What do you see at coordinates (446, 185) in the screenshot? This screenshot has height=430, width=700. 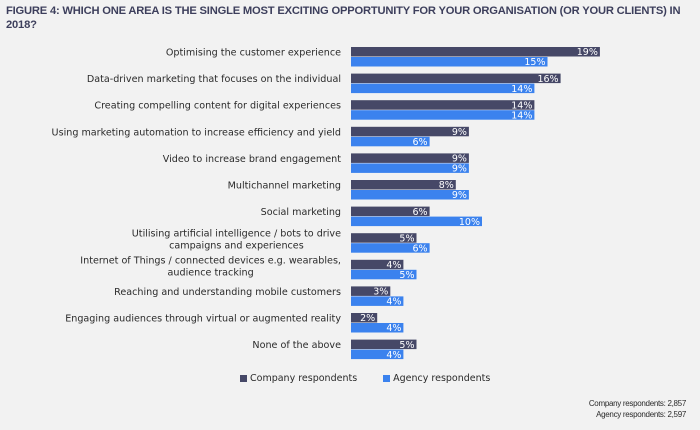 I see `value-label-company: 8%` at bounding box center [446, 185].